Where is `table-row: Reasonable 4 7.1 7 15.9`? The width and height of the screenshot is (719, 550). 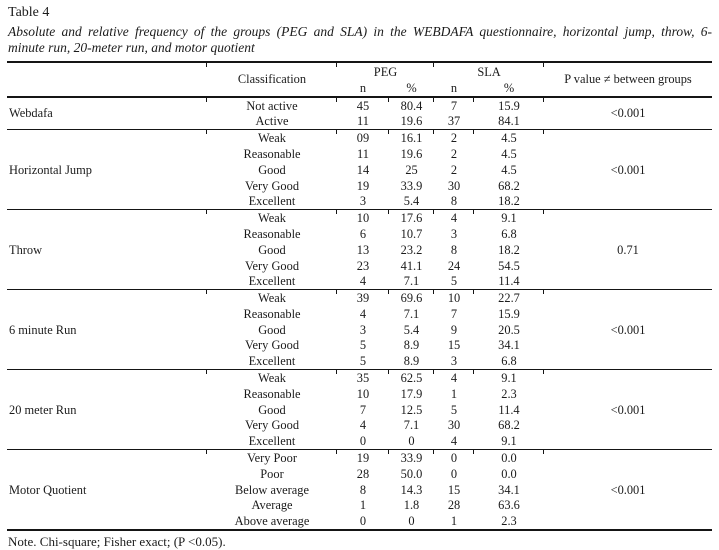
table-row: Reasonable 4 7.1 7 15.9 is located at coordinates (359, 314).